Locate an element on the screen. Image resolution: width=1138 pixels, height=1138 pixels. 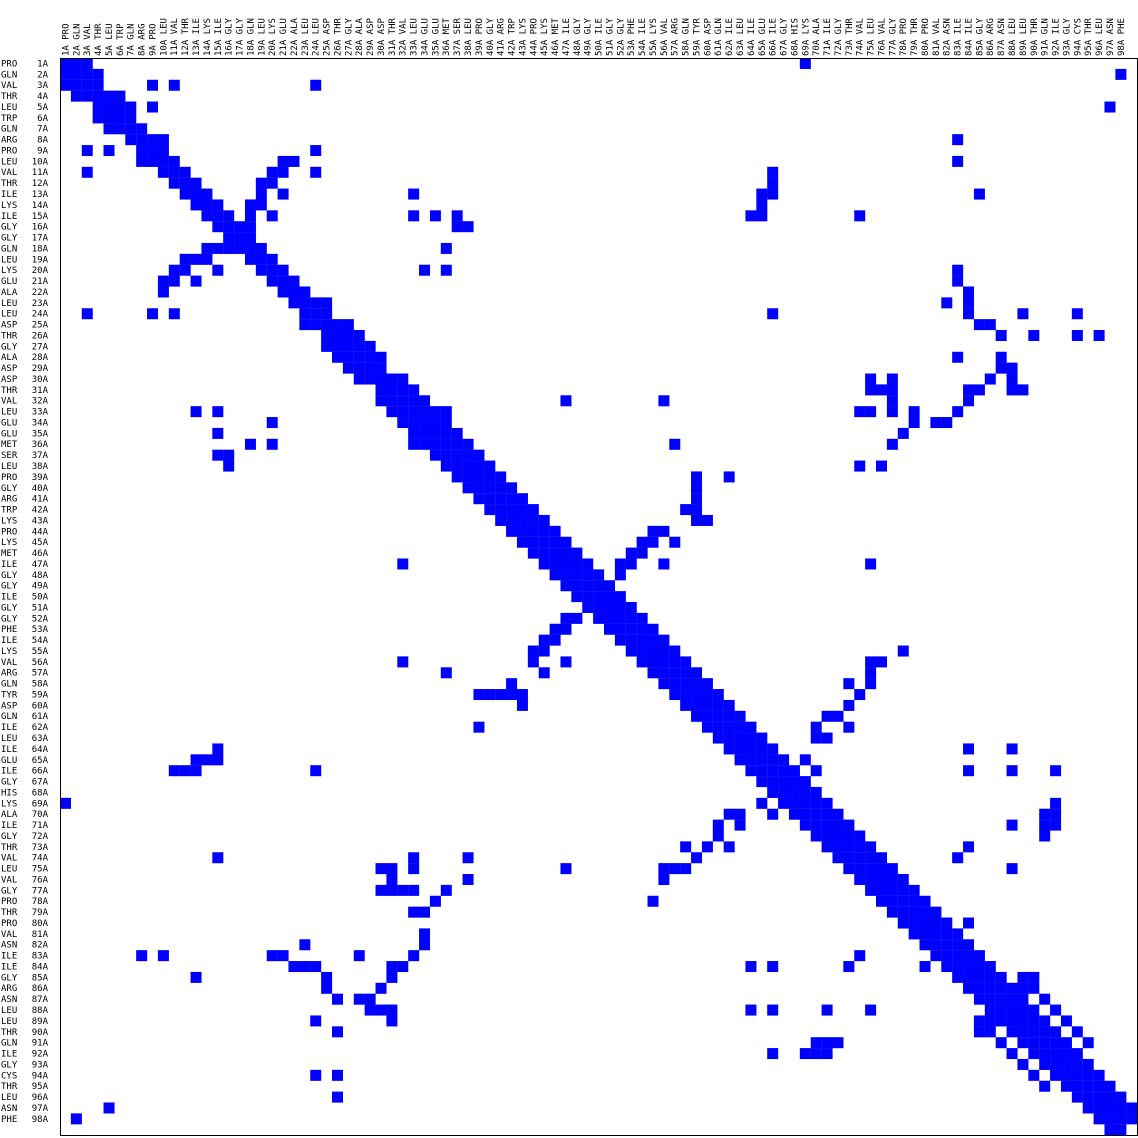
x-residue-label: 2A GLN is located at coordinates (77, 39).